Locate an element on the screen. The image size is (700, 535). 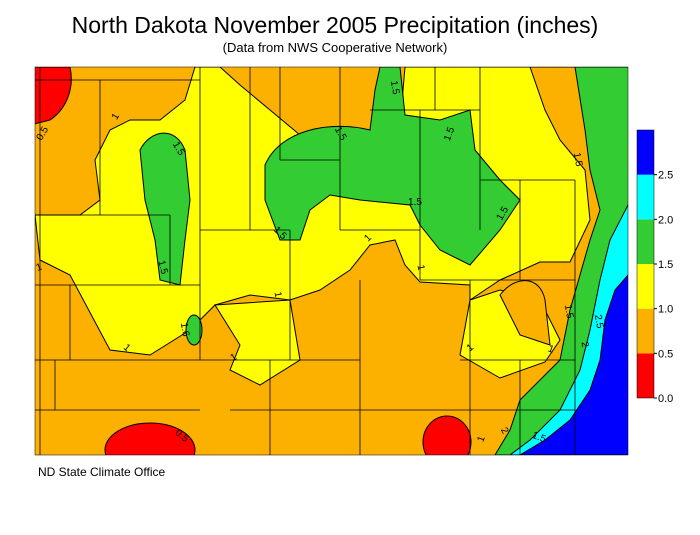
legend-tick-label: 1.0 is located at coordinates (665, 310).